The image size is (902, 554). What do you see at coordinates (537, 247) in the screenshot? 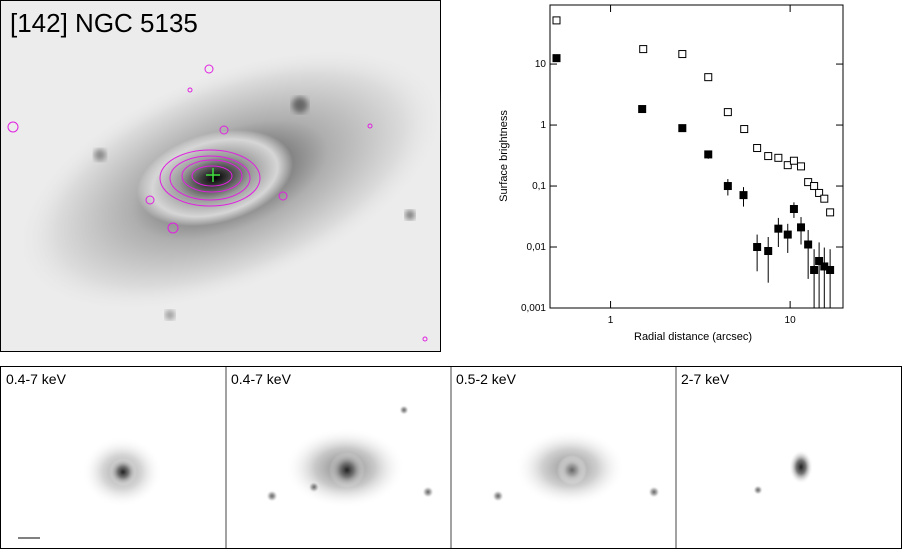
I see `y-tick-label: 0,01` at bounding box center [537, 247].